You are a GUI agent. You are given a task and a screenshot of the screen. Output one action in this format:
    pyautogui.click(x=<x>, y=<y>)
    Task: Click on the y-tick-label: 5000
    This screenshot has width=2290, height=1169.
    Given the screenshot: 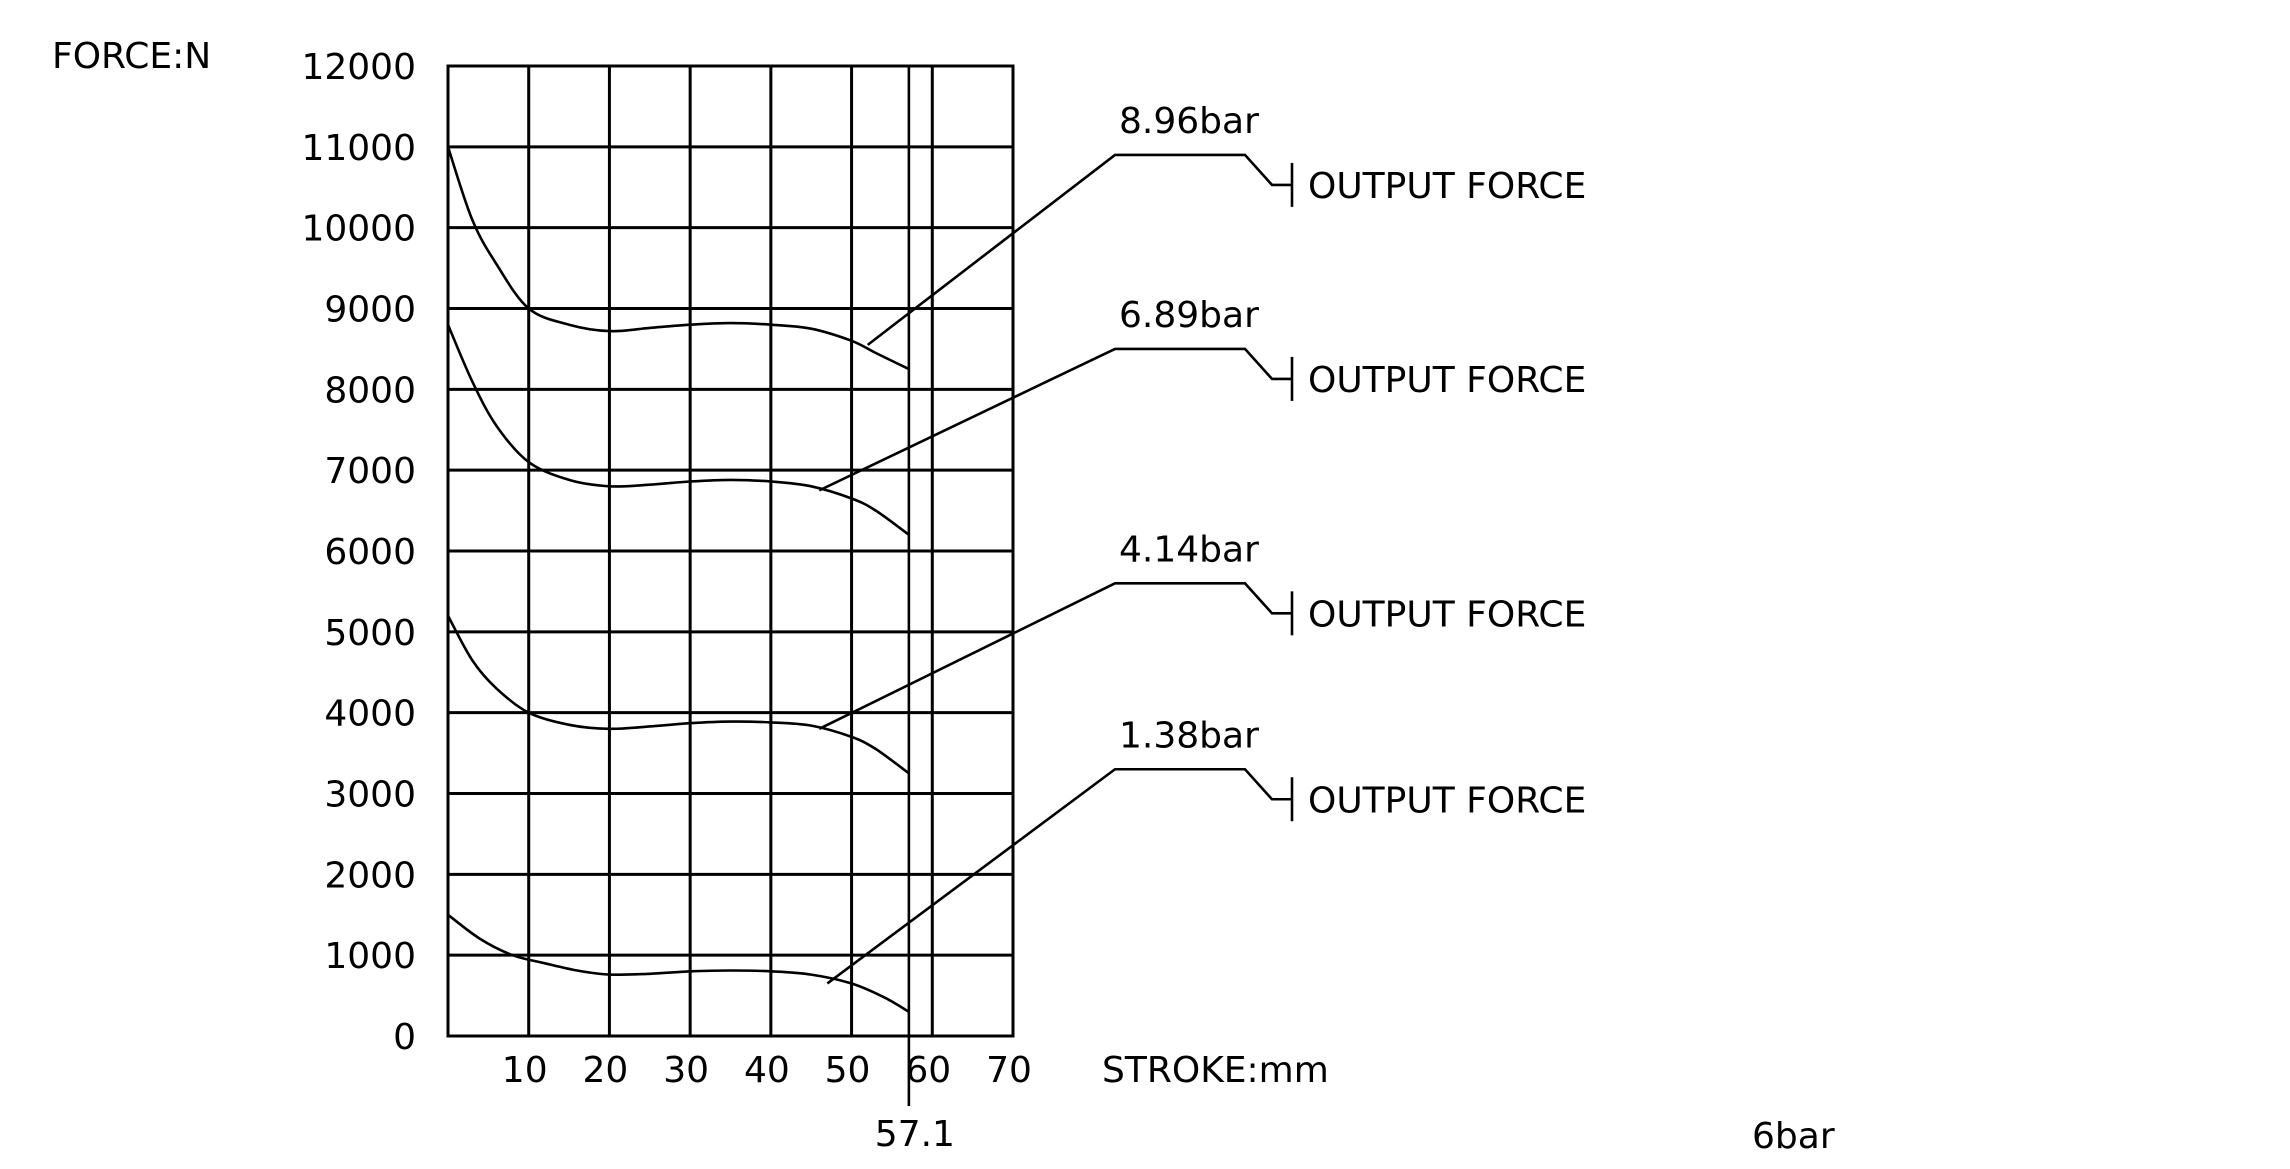 What is the action you would take?
    pyautogui.click(x=370, y=633)
    